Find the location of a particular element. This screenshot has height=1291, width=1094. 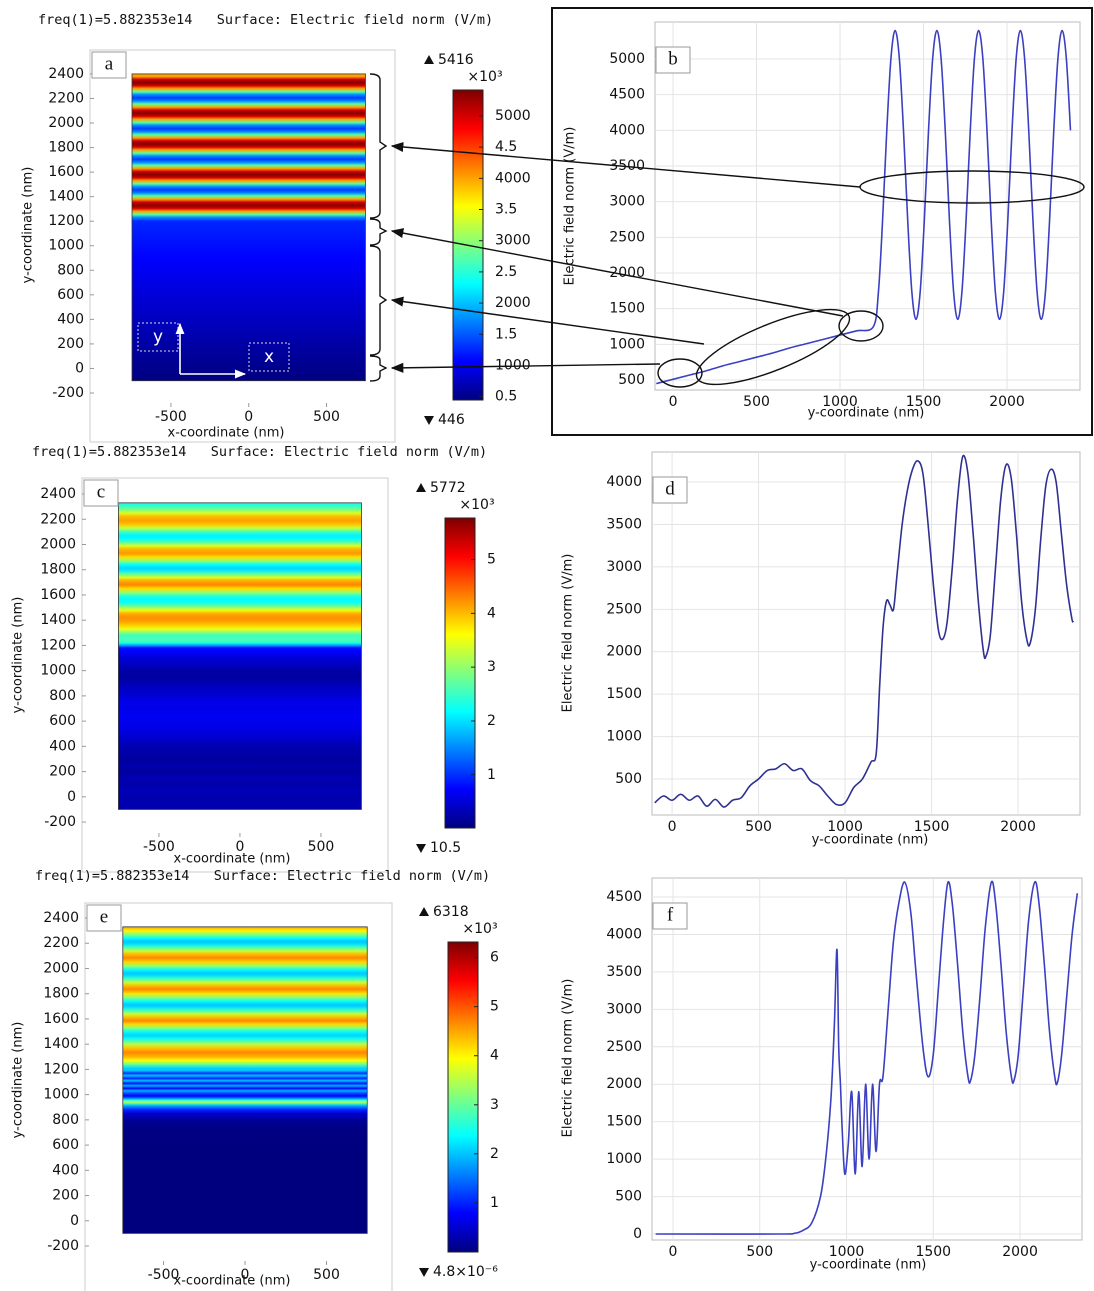

colorbar-tick-label: 2000 is located at coordinates (513, 303).